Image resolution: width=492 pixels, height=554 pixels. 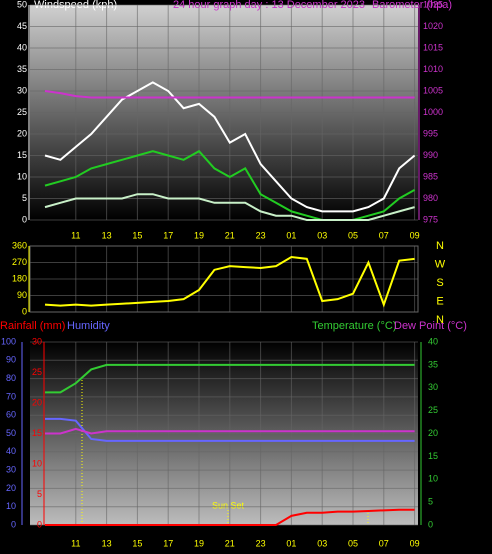 What do you see at coordinates (19, 278) in the screenshot?
I see `y-tick-label: 180` at bounding box center [19, 278].